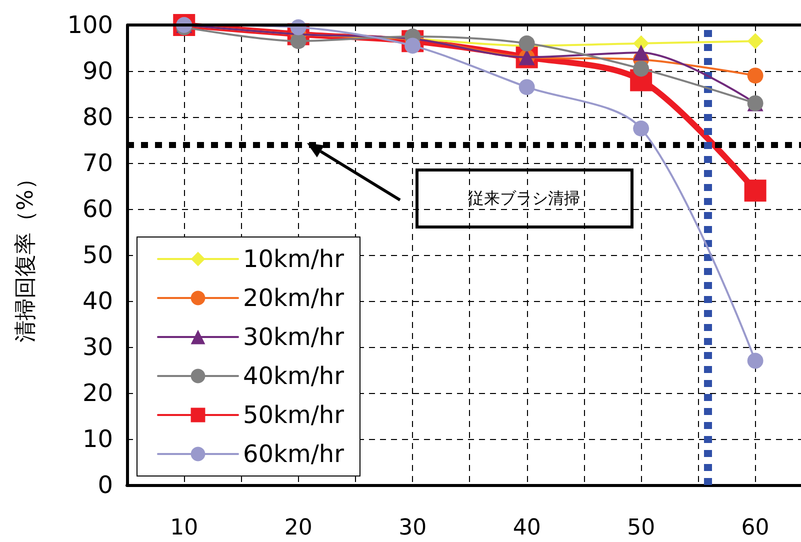 This screenshot has width=801, height=542. I want to click on x-tick-label: 40, so click(526, 528).